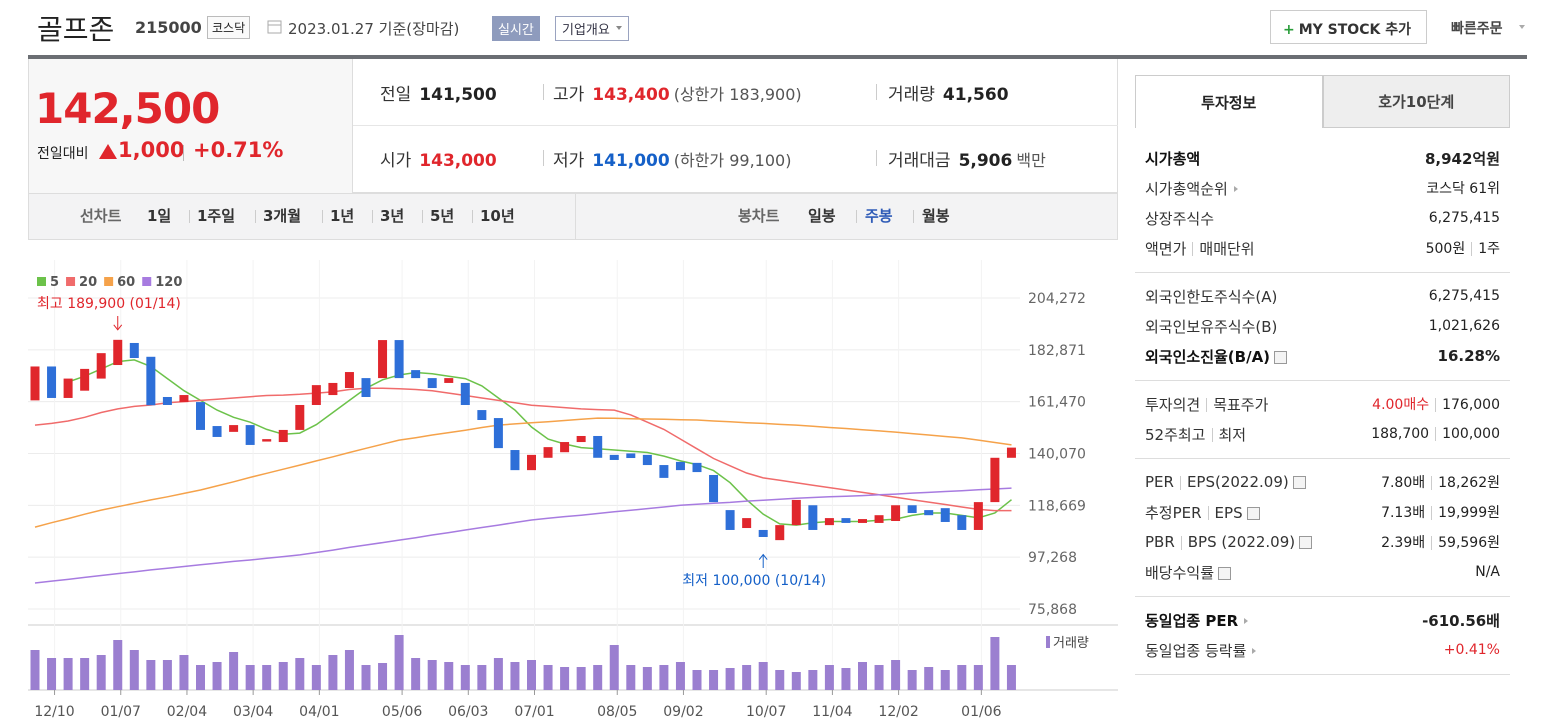 Image resolution: width=1543 pixels, height=722 pixels. Describe the element at coordinates (1322, 434) in the screenshot. I see `info-row: 52주최고 최저 188,700 100,000` at that location.